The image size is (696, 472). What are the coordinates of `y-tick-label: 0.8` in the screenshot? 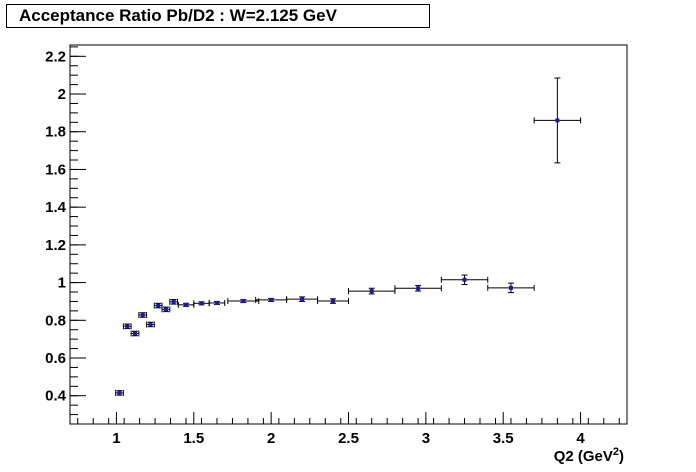 It's located at (55, 320).